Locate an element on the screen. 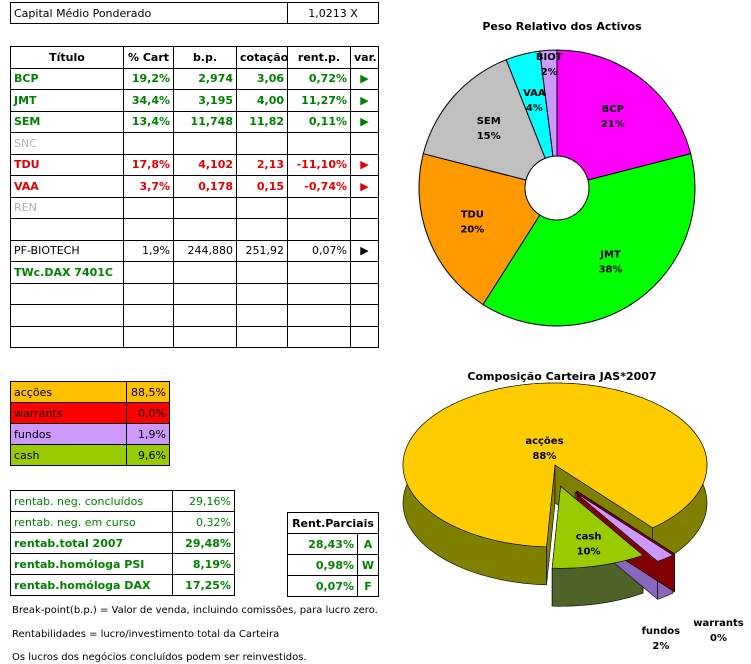 The height and width of the screenshot is (664, 751). row: JMT 34,4% 3,195 4,00 11,27% ▶ is located at coordinates (194, 100).